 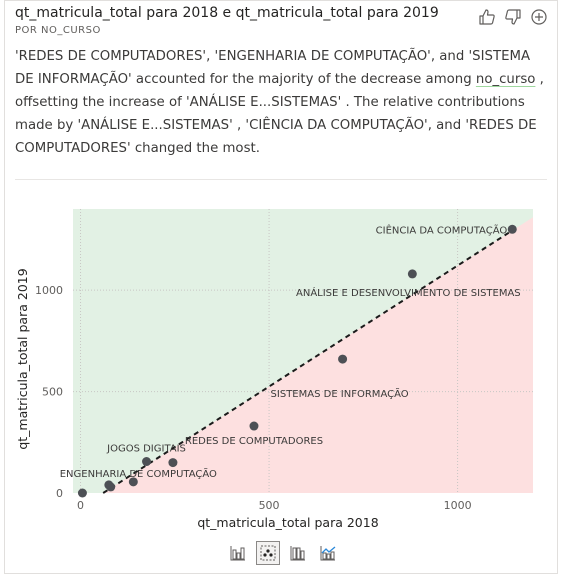 What do you see at coordinates (58, 30) in the screenshot?
I see `visual-subtitle: POR NO_CURSO` at bounding box center [58, 30].